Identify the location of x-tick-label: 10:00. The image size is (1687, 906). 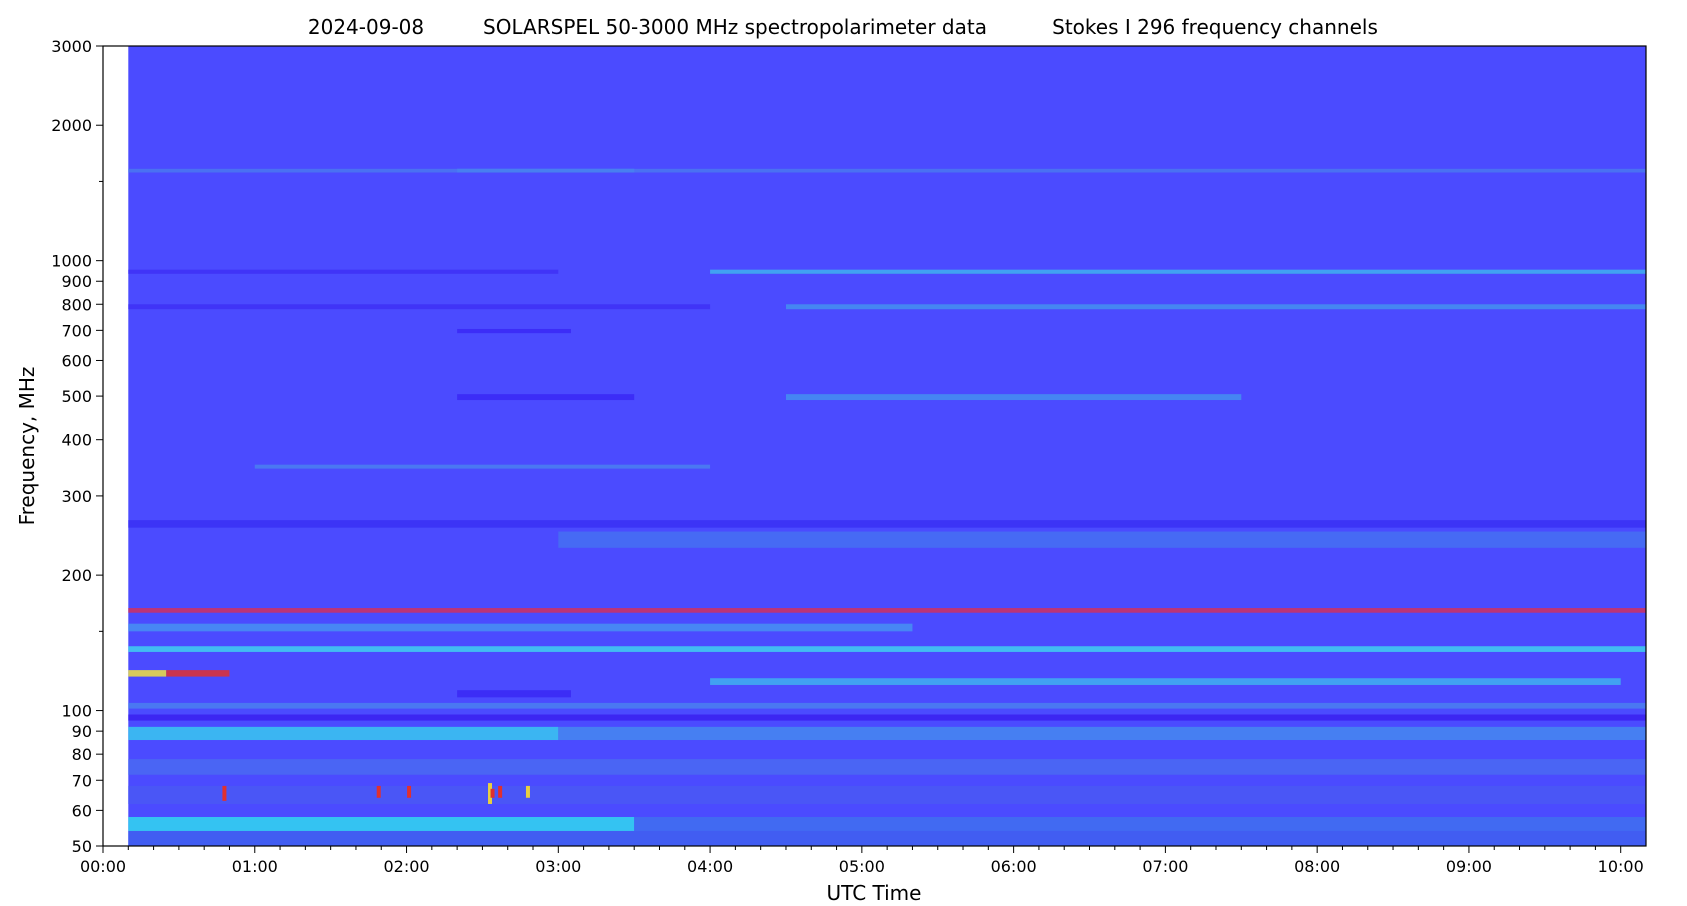
(1621, 866).